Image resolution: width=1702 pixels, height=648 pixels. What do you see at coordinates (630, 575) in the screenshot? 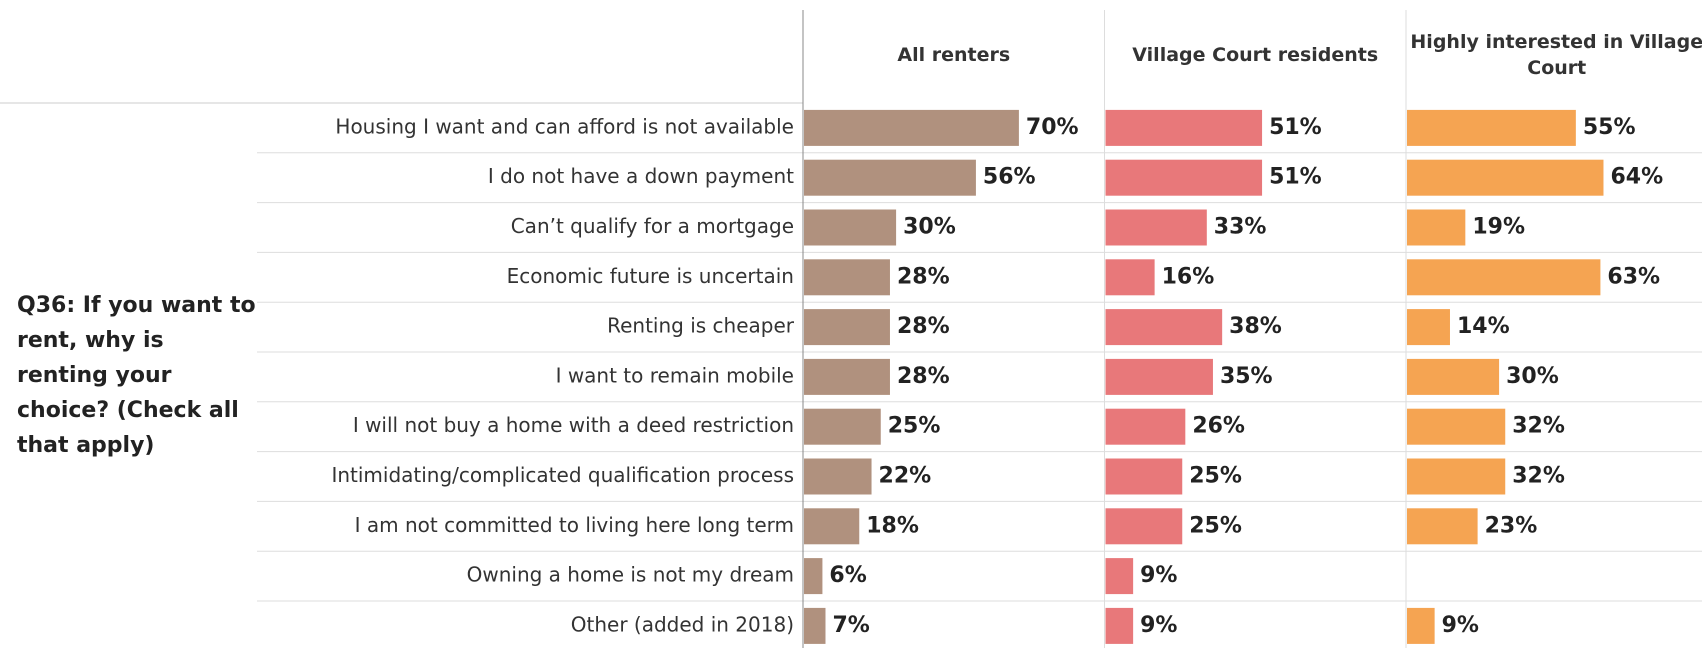
I see `category-label: Owning a home is not my dream` at bounding box center [630, 575].